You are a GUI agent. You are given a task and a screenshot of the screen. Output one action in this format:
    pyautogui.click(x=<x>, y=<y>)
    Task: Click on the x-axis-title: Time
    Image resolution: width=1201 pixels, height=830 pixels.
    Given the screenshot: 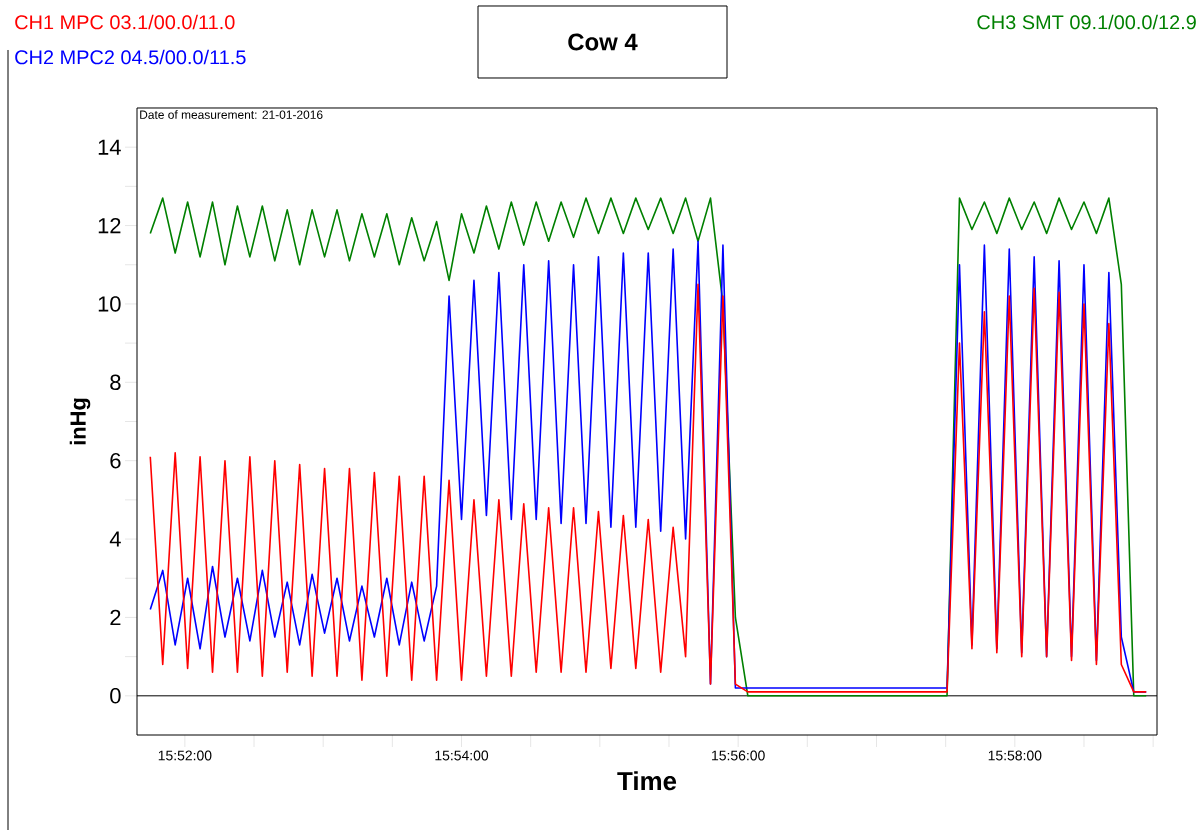 What is the action you would take?
    pyautogui.click(x=647, y=780)
    